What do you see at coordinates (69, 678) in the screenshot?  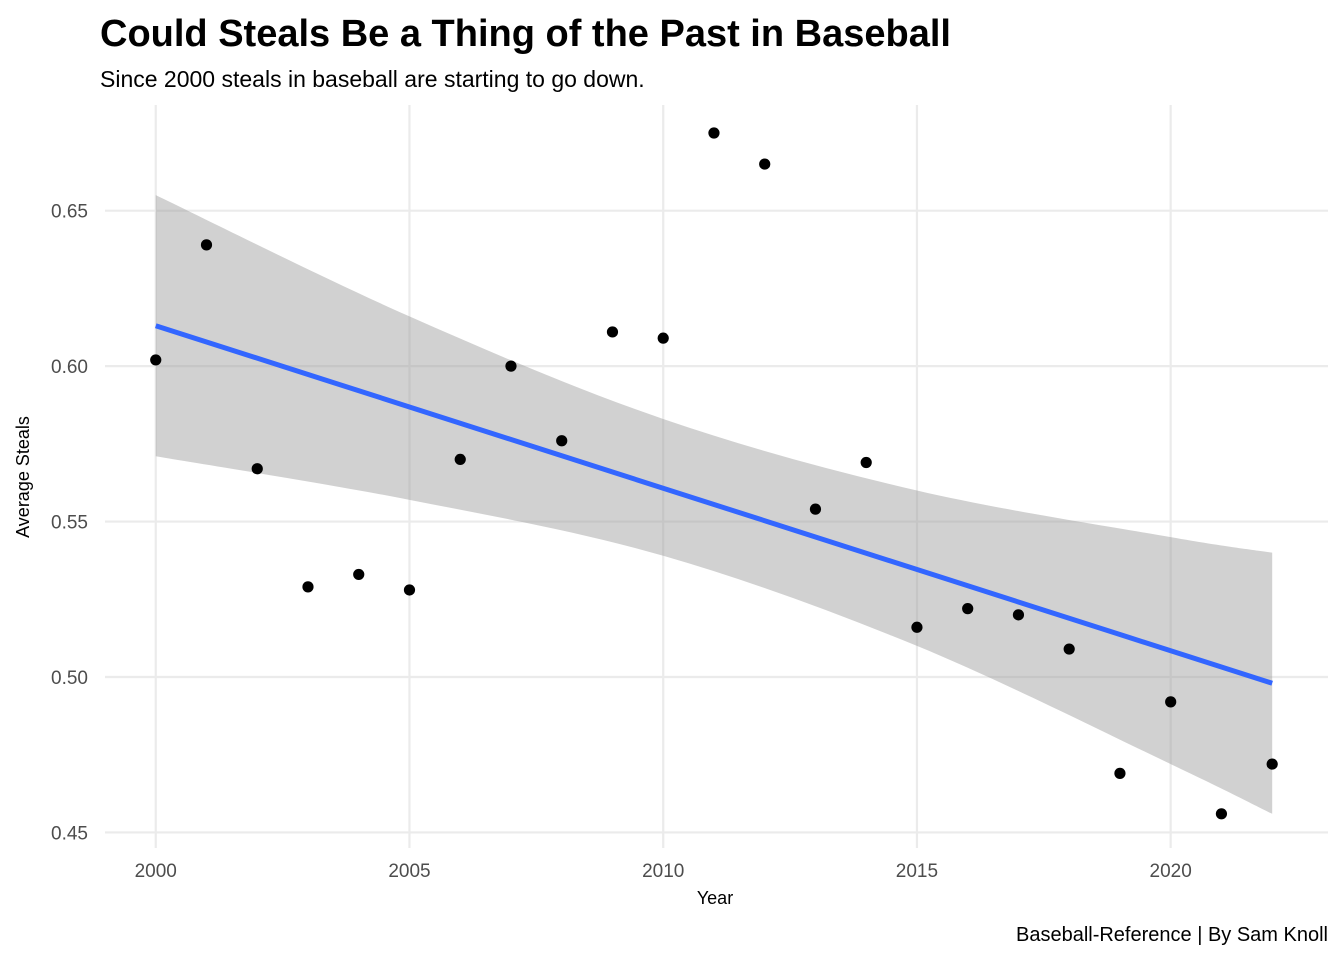 I see `y-tick-label: 0.50` at bounding box center [69, 678].